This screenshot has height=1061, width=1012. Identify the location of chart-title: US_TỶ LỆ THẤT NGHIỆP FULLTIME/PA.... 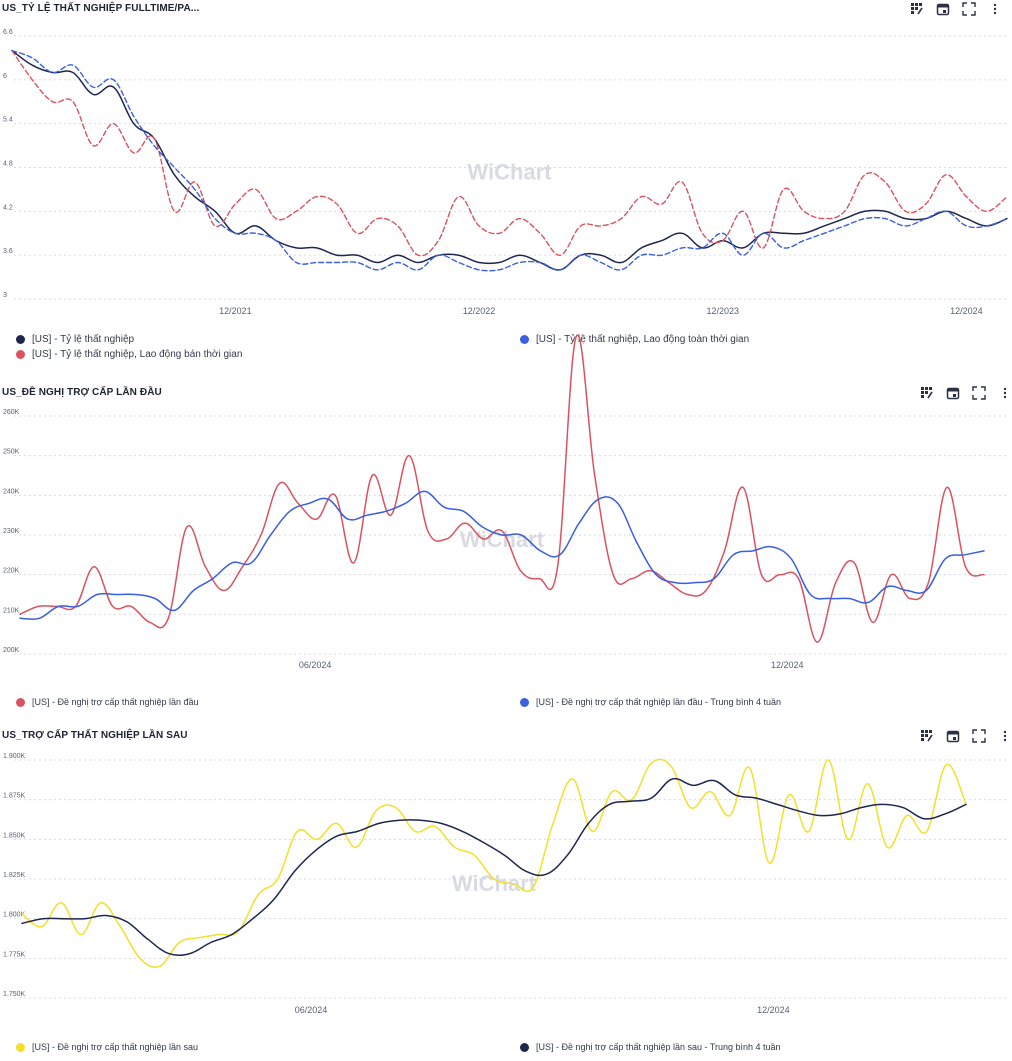
(101, 8).